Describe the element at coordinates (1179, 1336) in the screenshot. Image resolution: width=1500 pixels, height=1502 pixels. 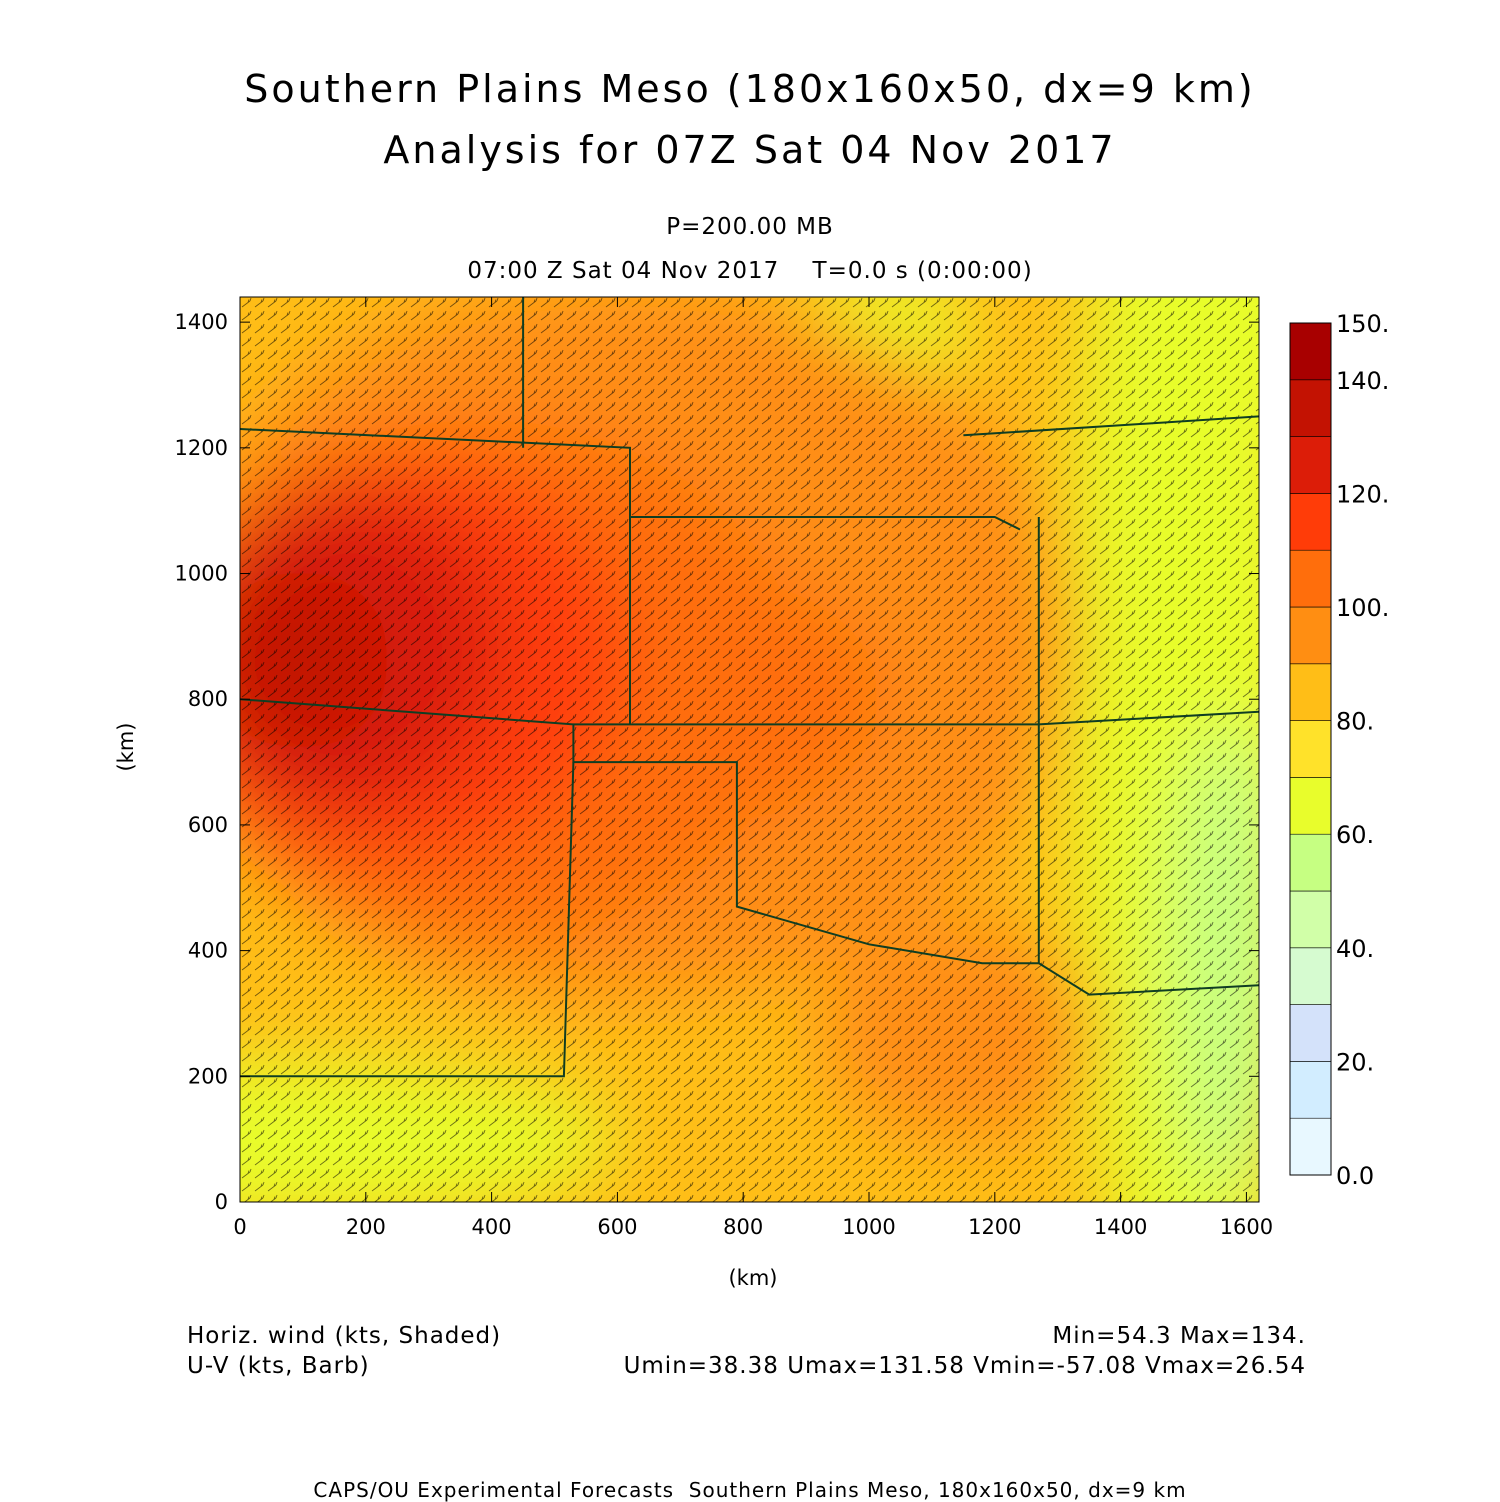
I see `speed-min-max: Min=54.3 Max=134.` at that location.